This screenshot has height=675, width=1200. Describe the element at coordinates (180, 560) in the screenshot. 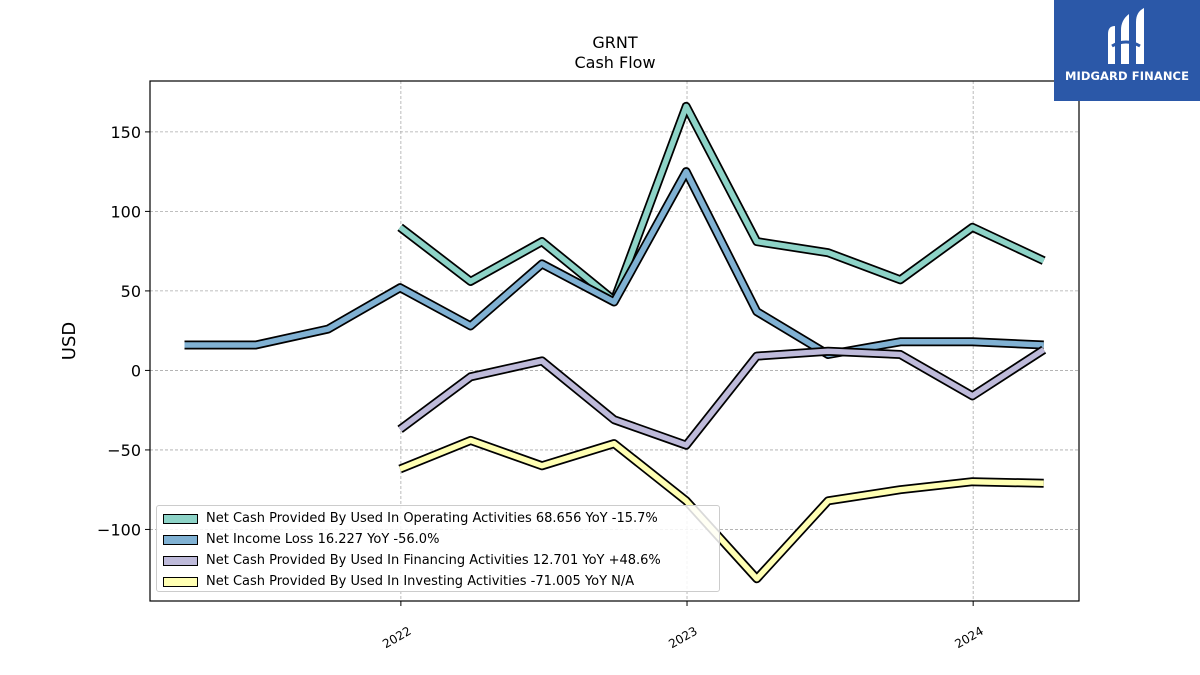

I see `legend-swatch-financing` at that location.